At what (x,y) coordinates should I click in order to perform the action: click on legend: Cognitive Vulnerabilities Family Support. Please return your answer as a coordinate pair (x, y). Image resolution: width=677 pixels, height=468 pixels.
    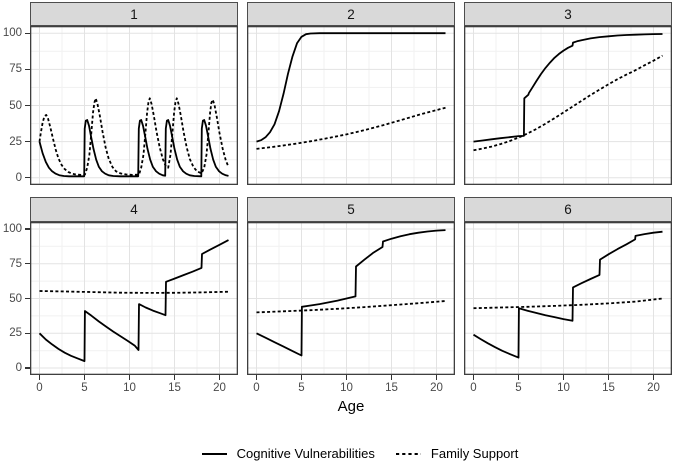
    Looking at the image, I should click on (338, 453).